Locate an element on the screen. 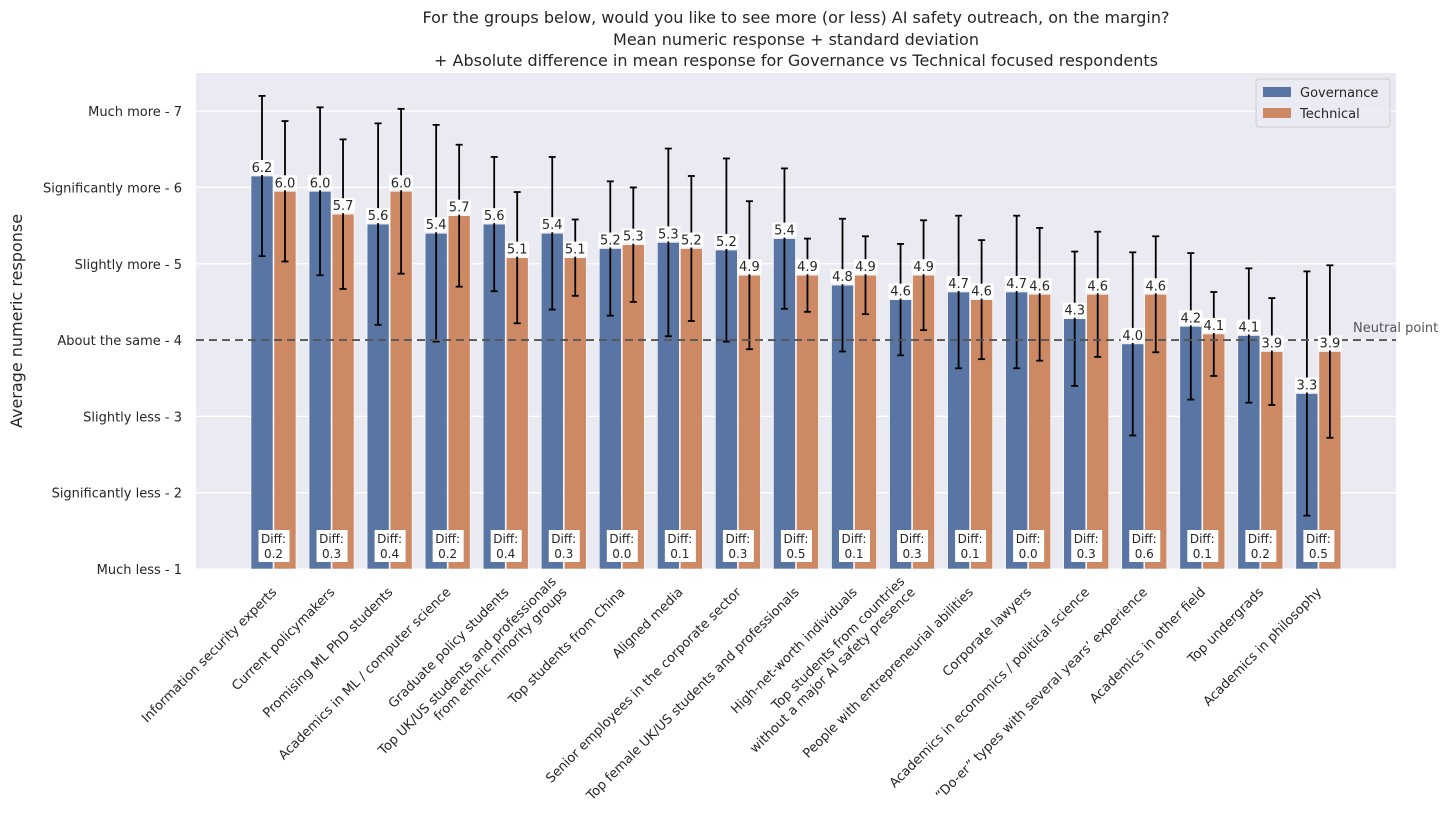 This screenshot has width=1454, height=823. value-label-governance: 5.2 is located at coordinates (610, 241).